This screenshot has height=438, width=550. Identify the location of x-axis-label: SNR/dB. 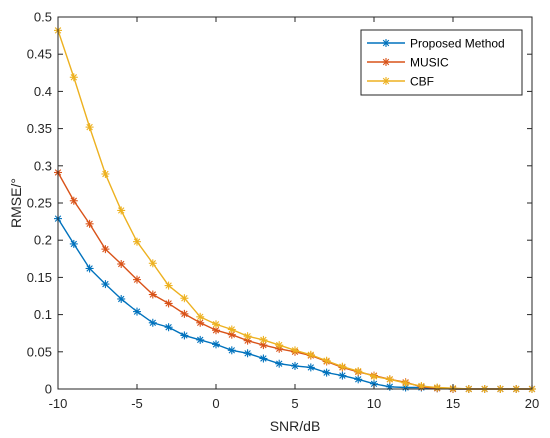
(295, 426).